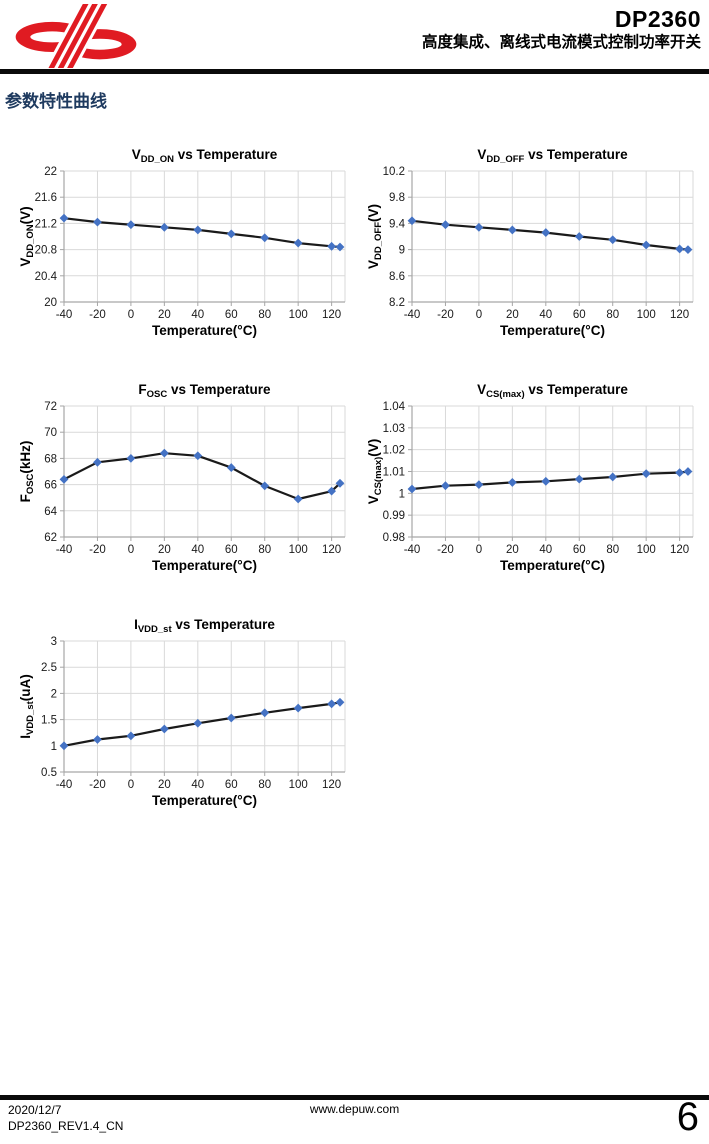 The width and height of the screenshot is (709, 1144). Describe the element at coordinates (397, 303) in the screenshot. I see `svg-text: 8.2` at that location.